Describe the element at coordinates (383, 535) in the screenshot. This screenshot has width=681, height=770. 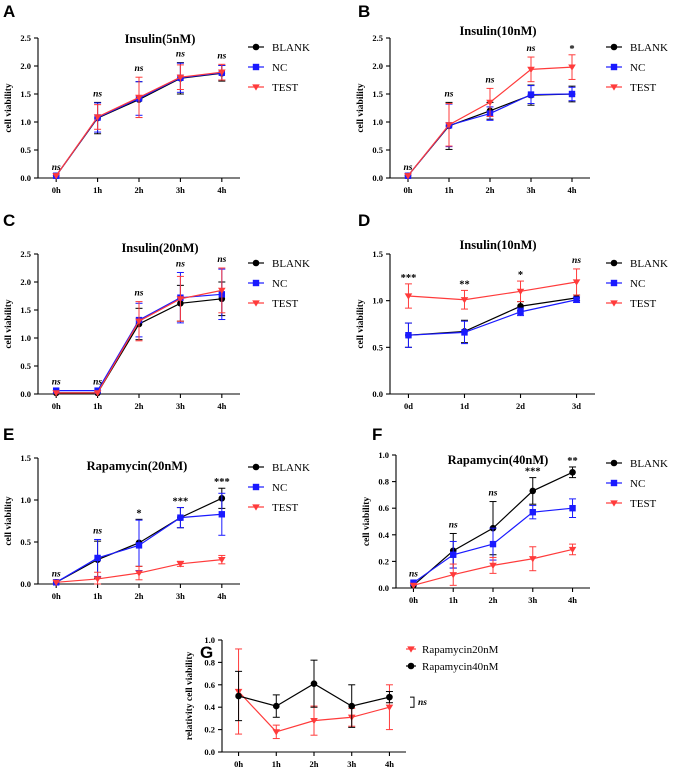
I see `y-tick-label: 0.4` at that location.